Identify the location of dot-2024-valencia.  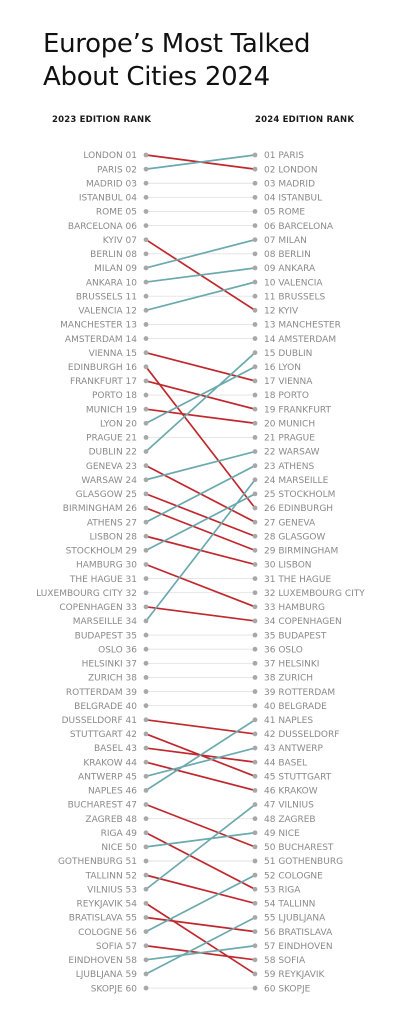
(255, 282).